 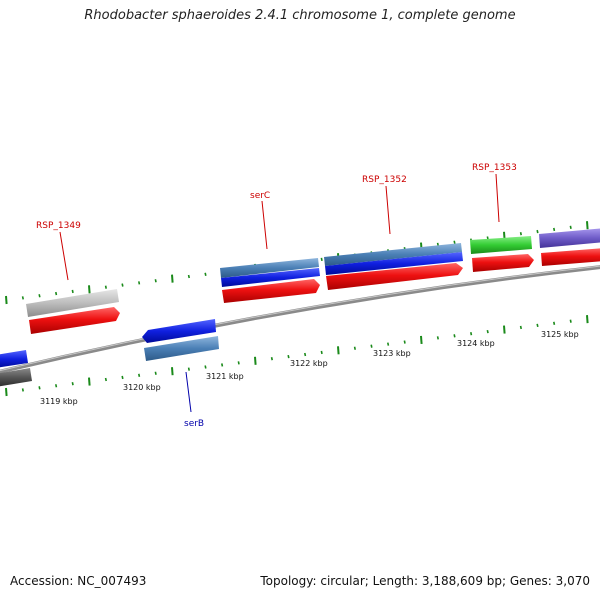 What do you see at coordinates (494, 168) in the screenshot?
I see `gene-label-rsp1353: RSP_1353` at bounding box center [494, 168].